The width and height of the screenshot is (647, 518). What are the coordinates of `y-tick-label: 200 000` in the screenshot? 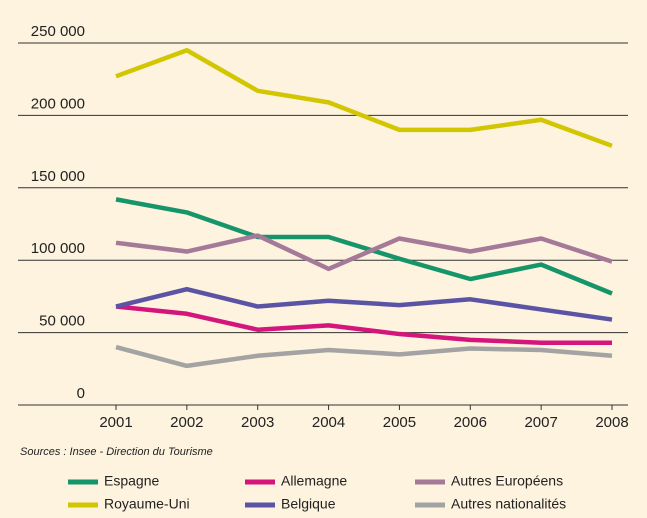 It's located at (58, 103).